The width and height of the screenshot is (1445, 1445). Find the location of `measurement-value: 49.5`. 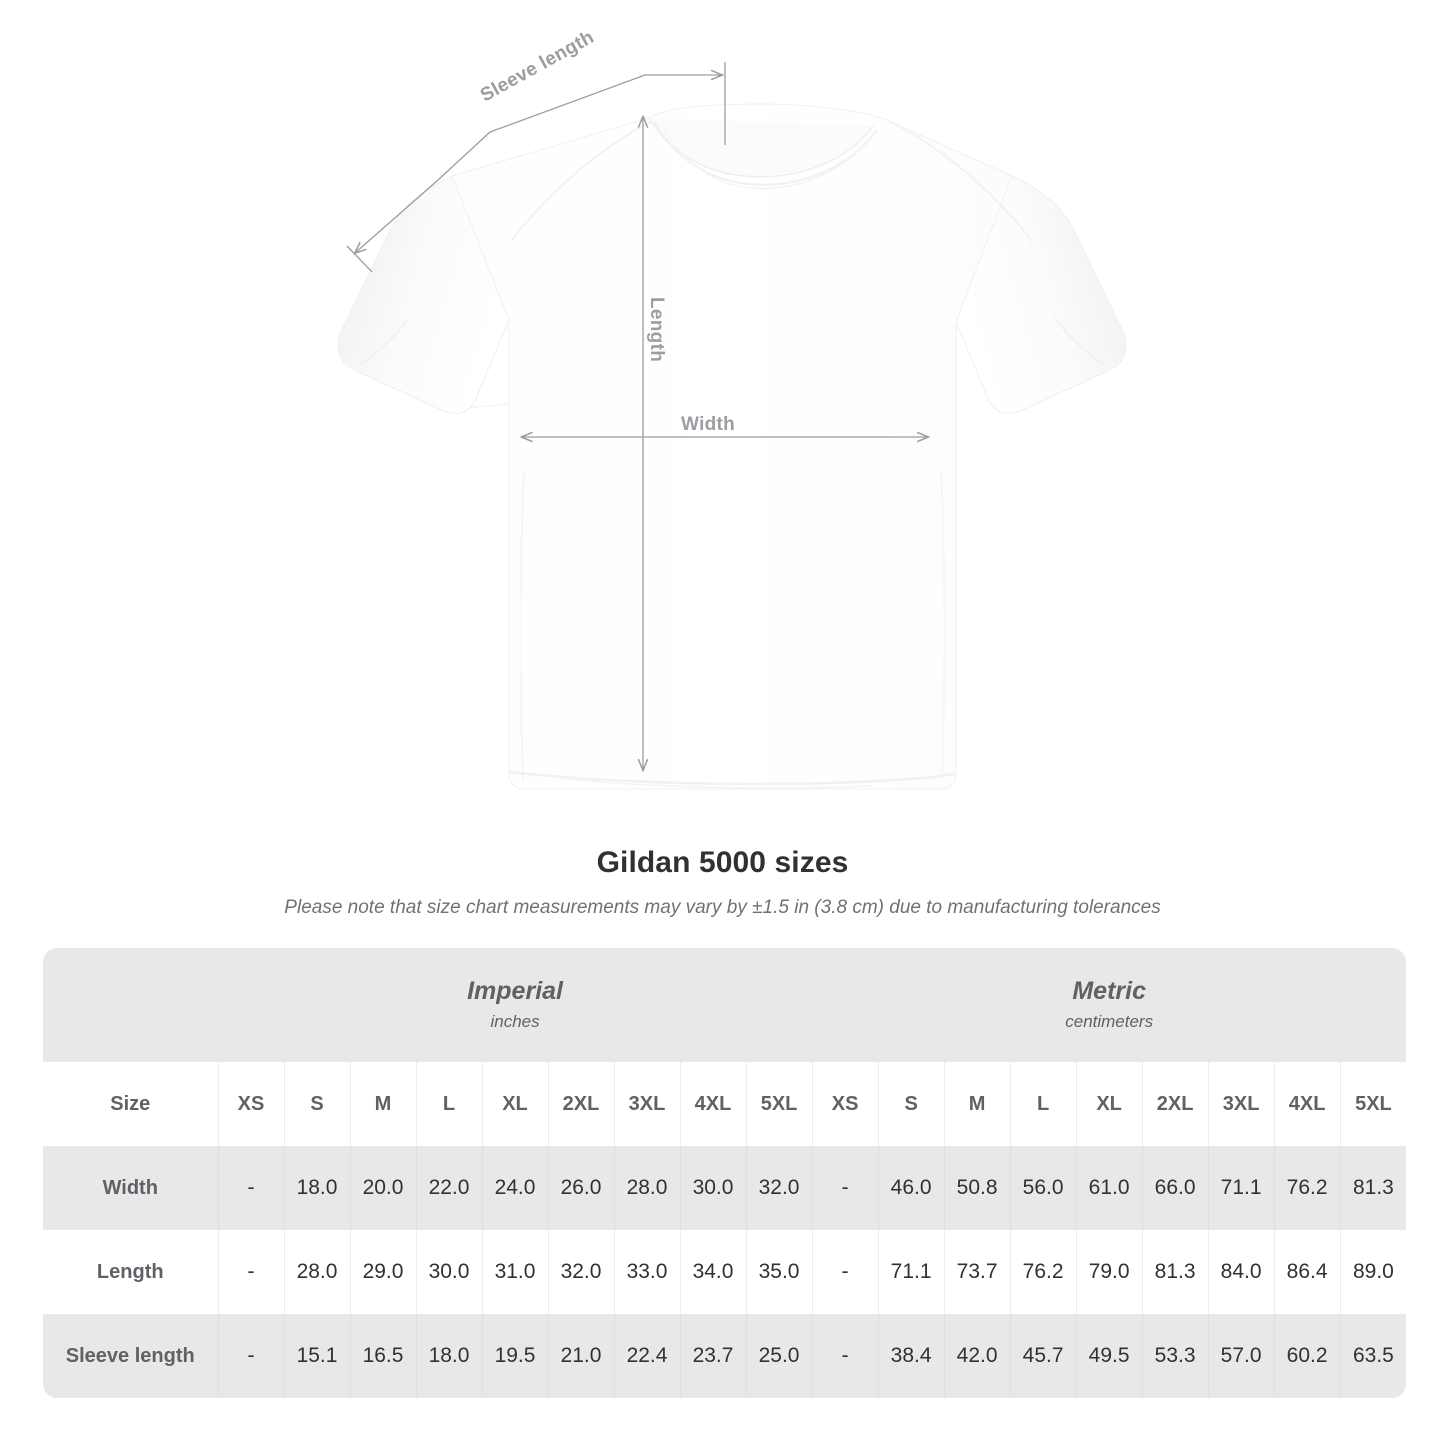

measurement-value: 49.5 is located at coordinates (1109, 1356).